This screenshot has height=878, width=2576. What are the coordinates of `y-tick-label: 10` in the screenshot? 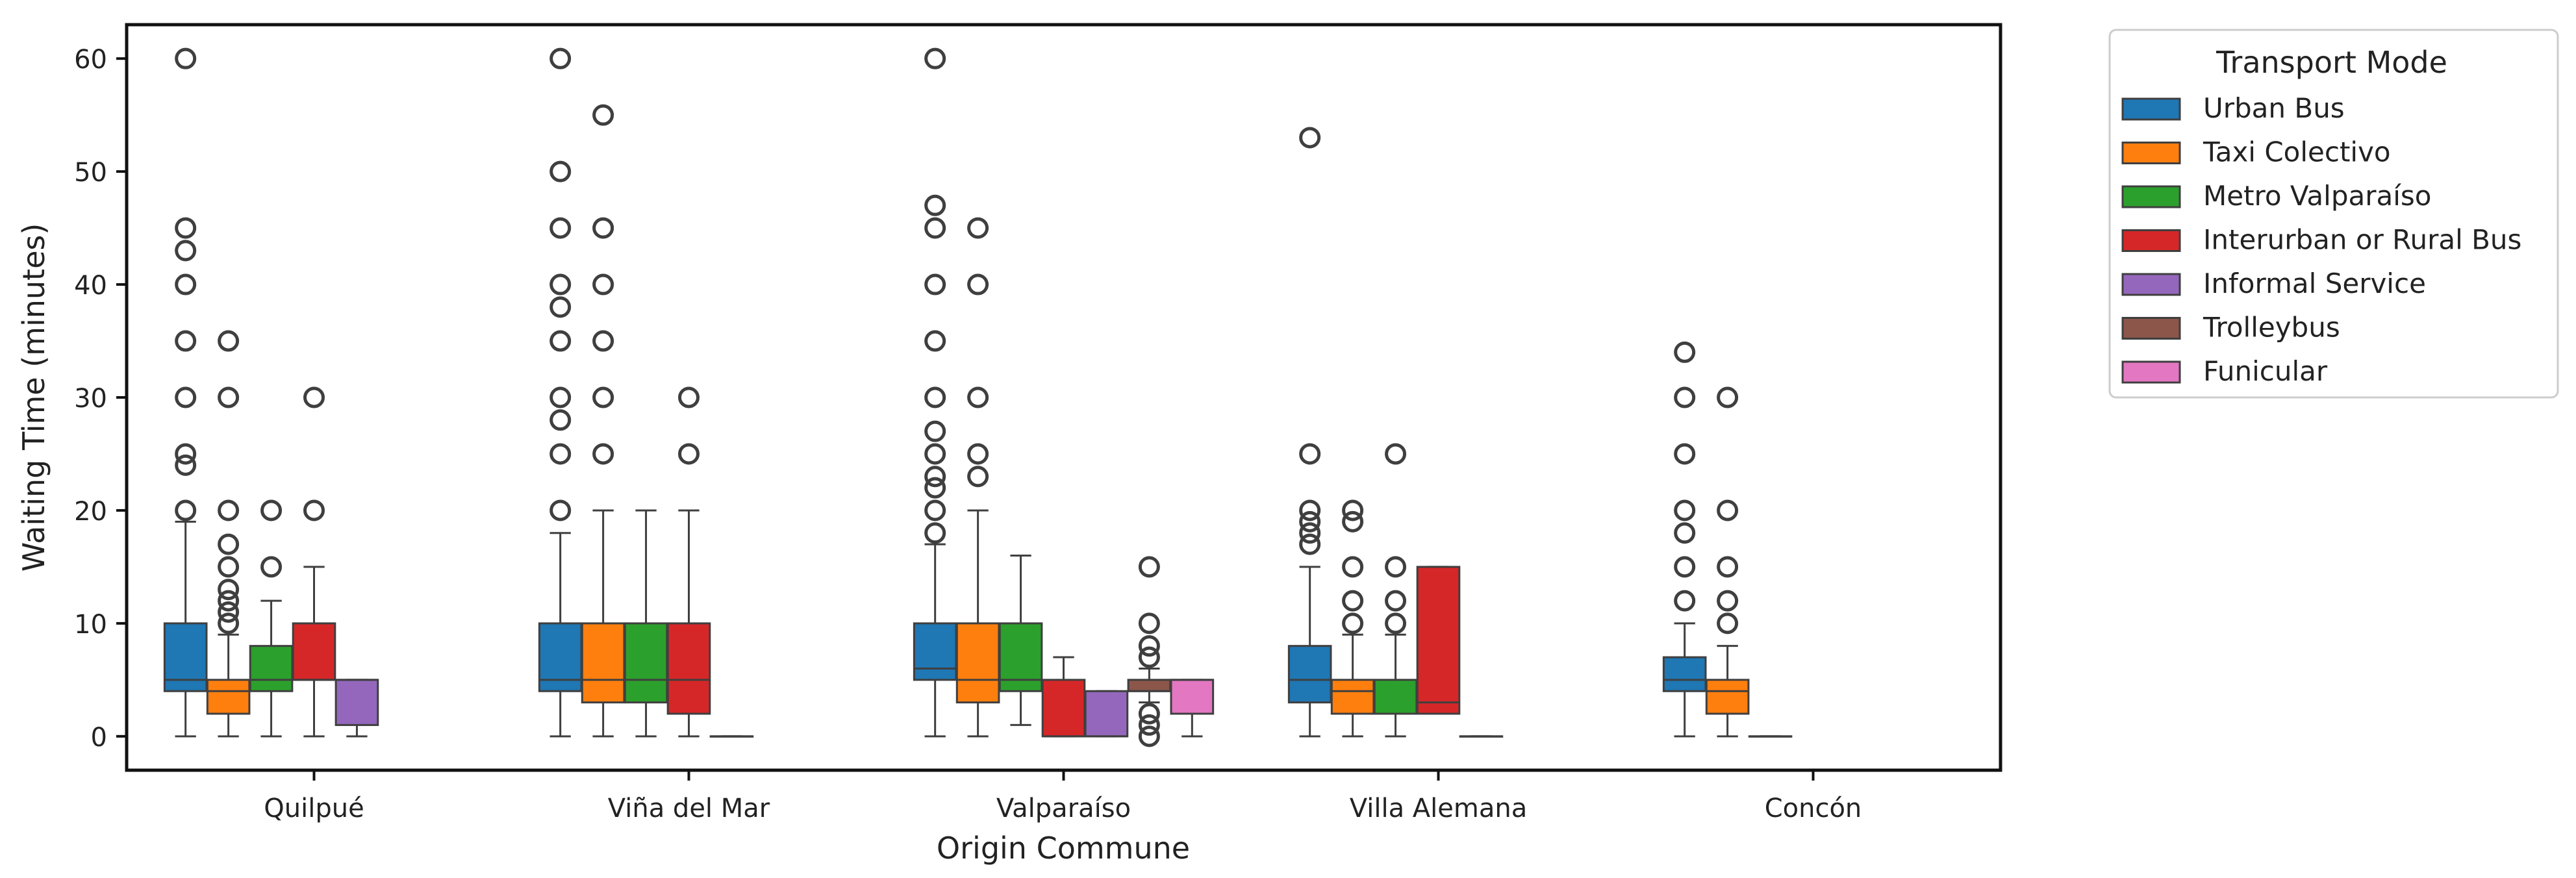 It's located at (90, 625).